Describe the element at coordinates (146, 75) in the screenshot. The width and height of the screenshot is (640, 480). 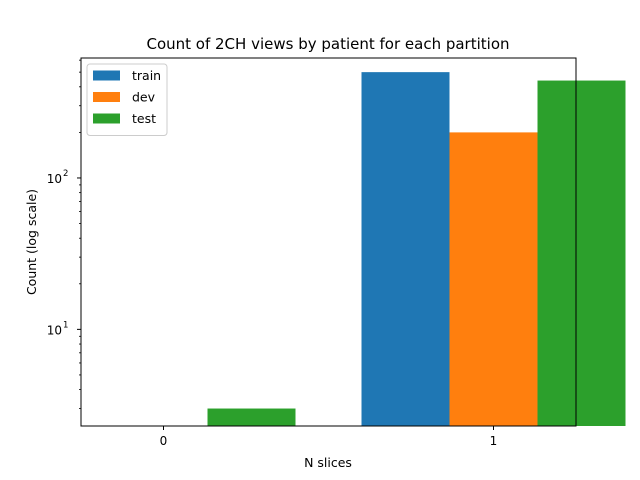
I see `legend-label-train: train` at that location.